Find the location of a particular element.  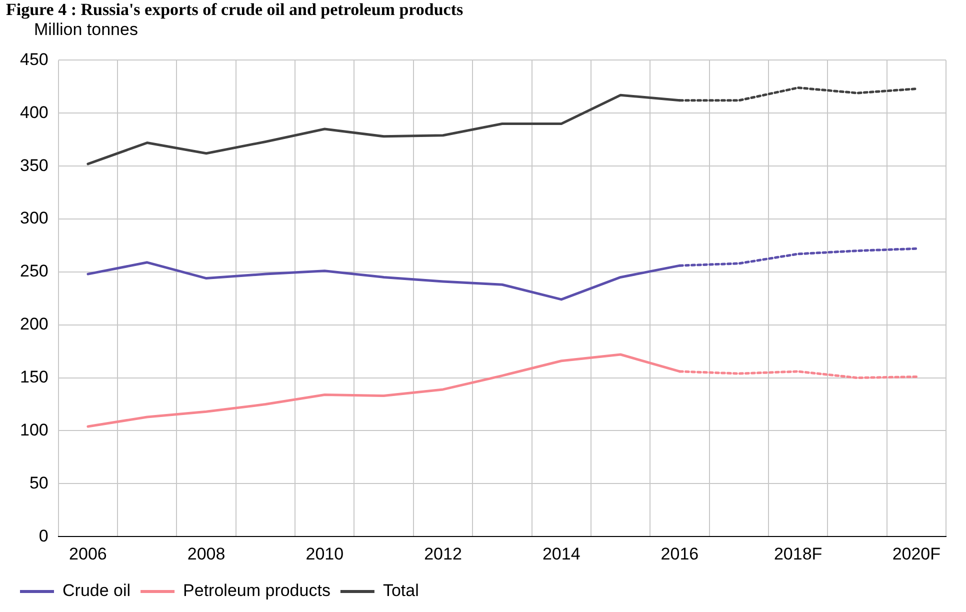

x-tick-label: 2020F is located at coordinates (916, 554).